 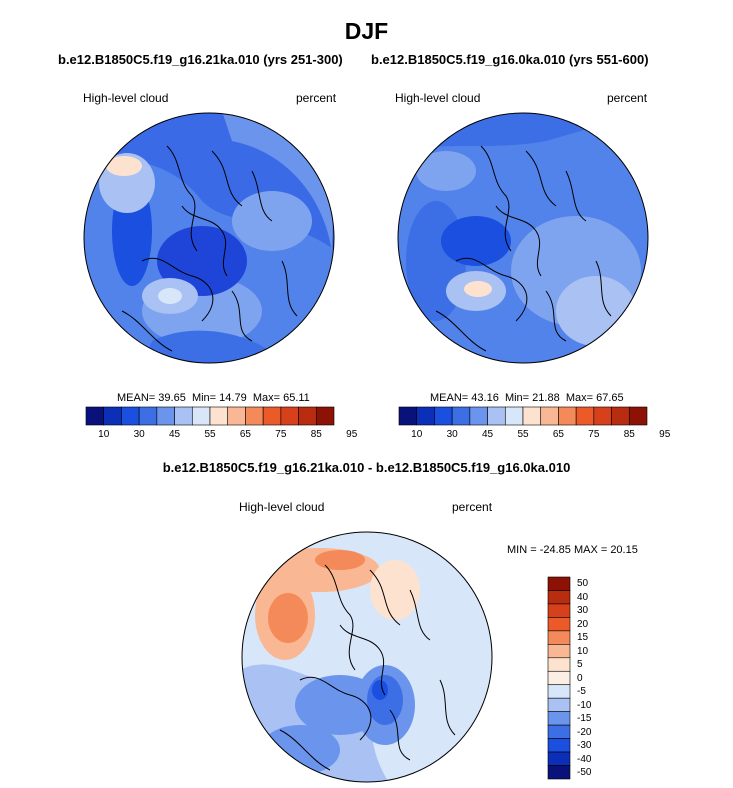 What do you see at coordinates (584, 705) in the screenshot?
I see `colorbar-label: -10` at bounding box center [584, 705].